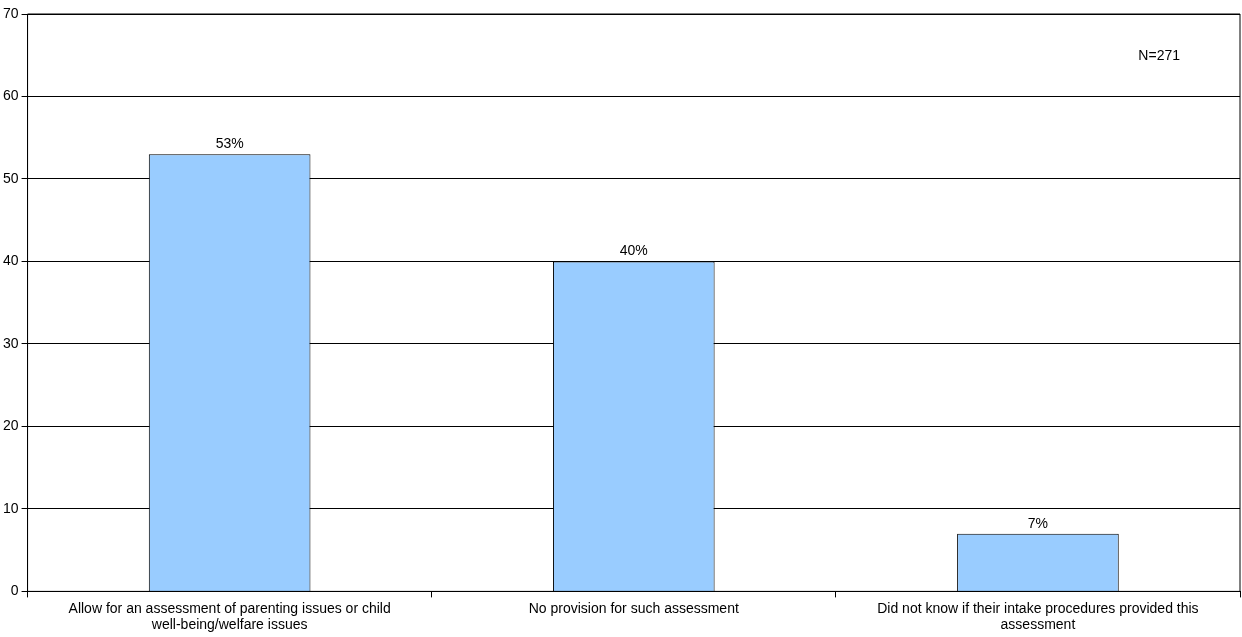 Image resolution: width=1242 pixels, height=637 pixels. What do you see at coordinates (633, 250) in the screenshot?
I see `data-label: 40%` at bounding box center [633, 250].